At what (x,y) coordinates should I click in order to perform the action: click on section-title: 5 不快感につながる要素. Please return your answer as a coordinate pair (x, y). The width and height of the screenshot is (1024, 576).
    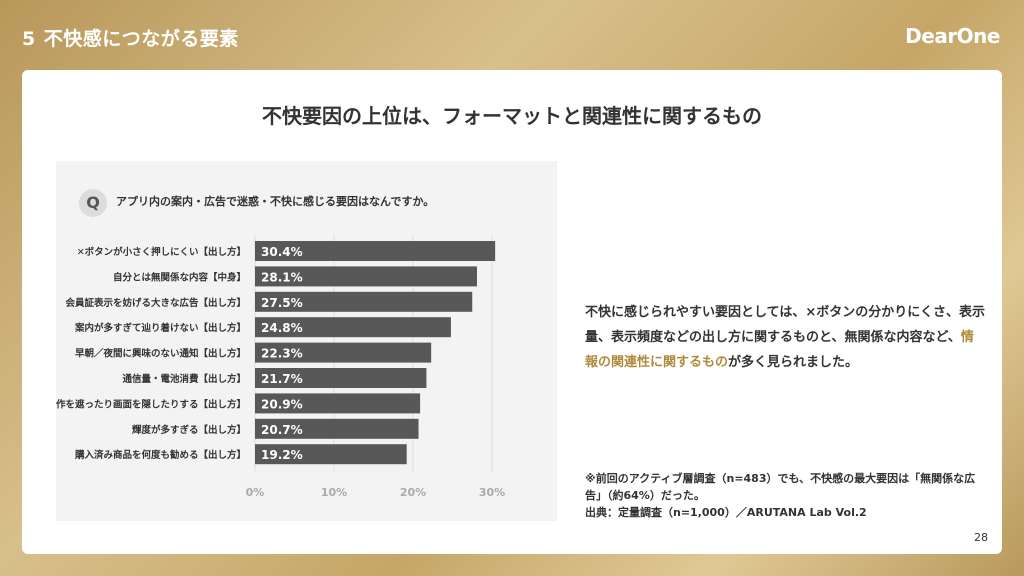
    Looking at the image, I should click on (130, 37).